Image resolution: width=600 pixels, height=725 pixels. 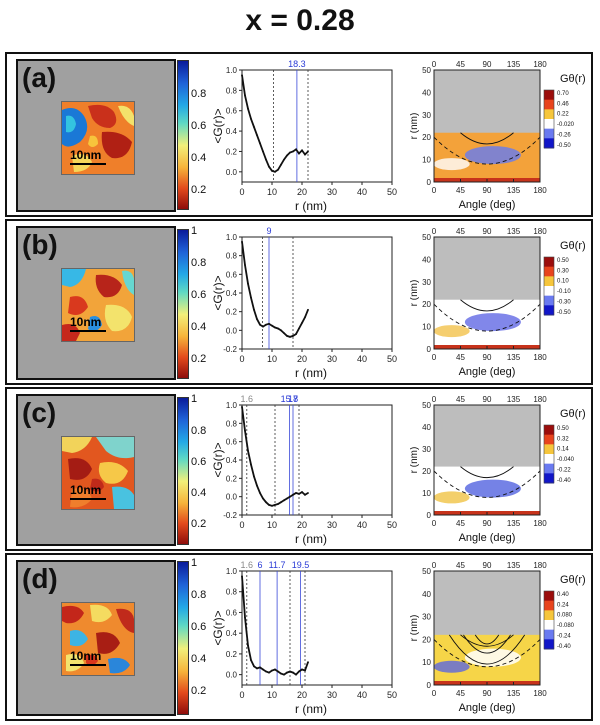 I want to click on colorbar-tick: 0.6, so click(x=199, y=462).